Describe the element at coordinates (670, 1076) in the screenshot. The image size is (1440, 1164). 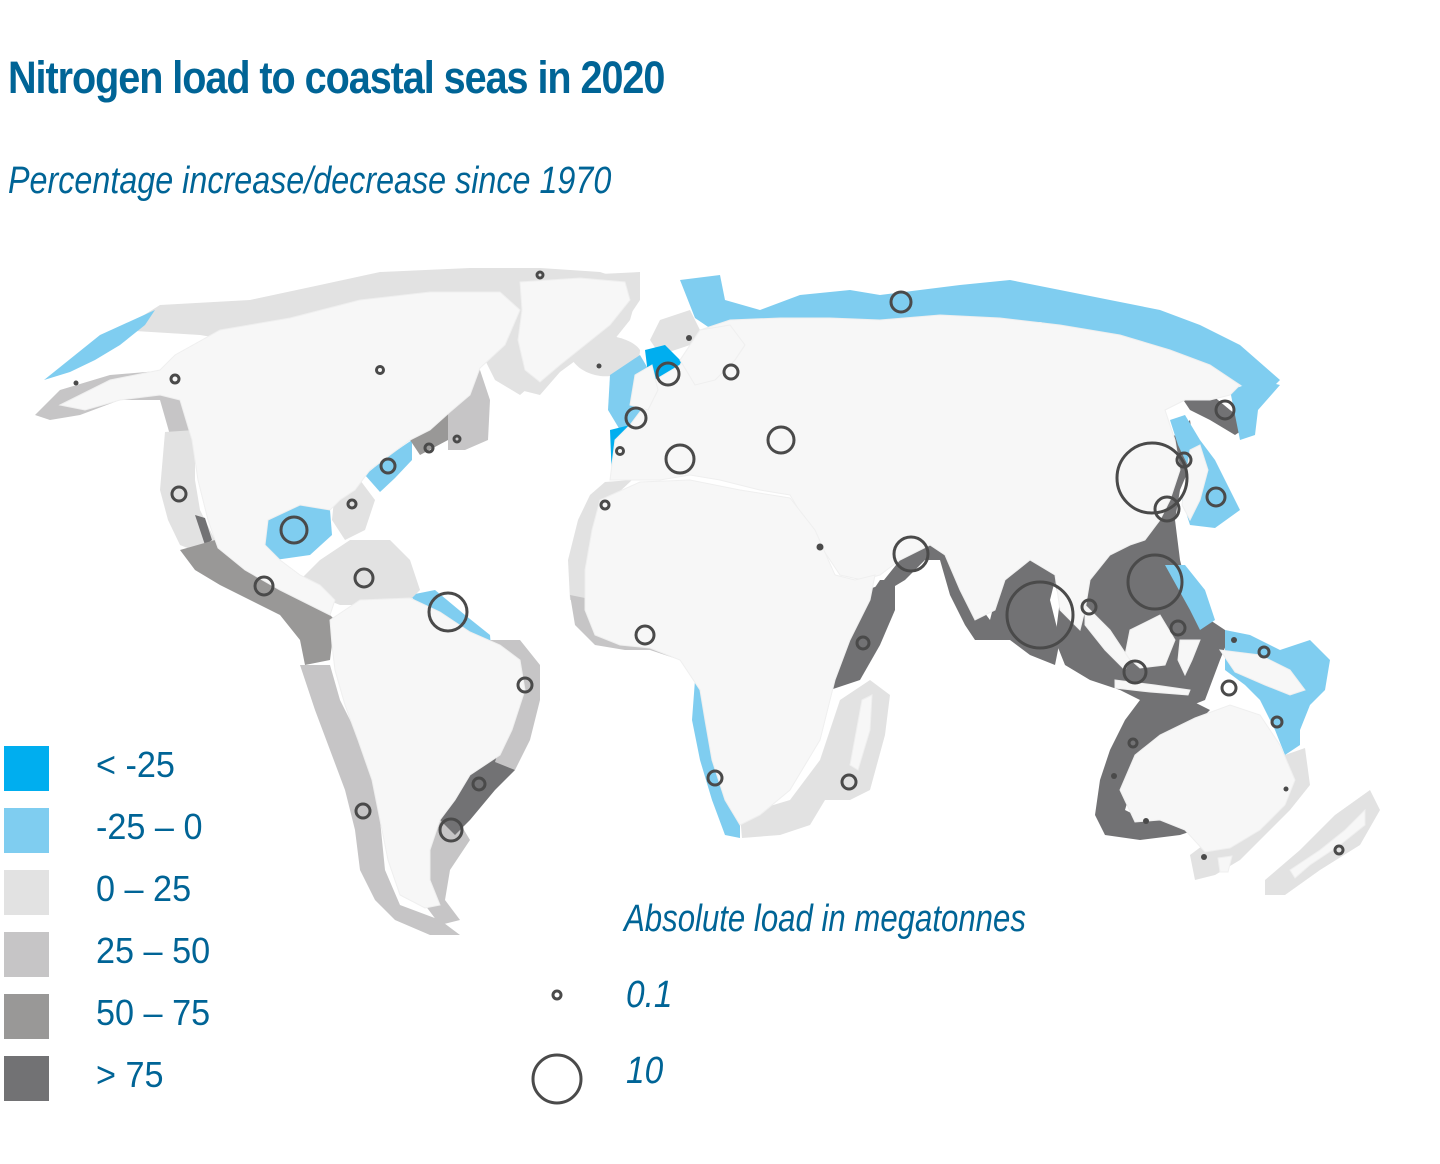
I see `legend-size-item: 10` at that location.